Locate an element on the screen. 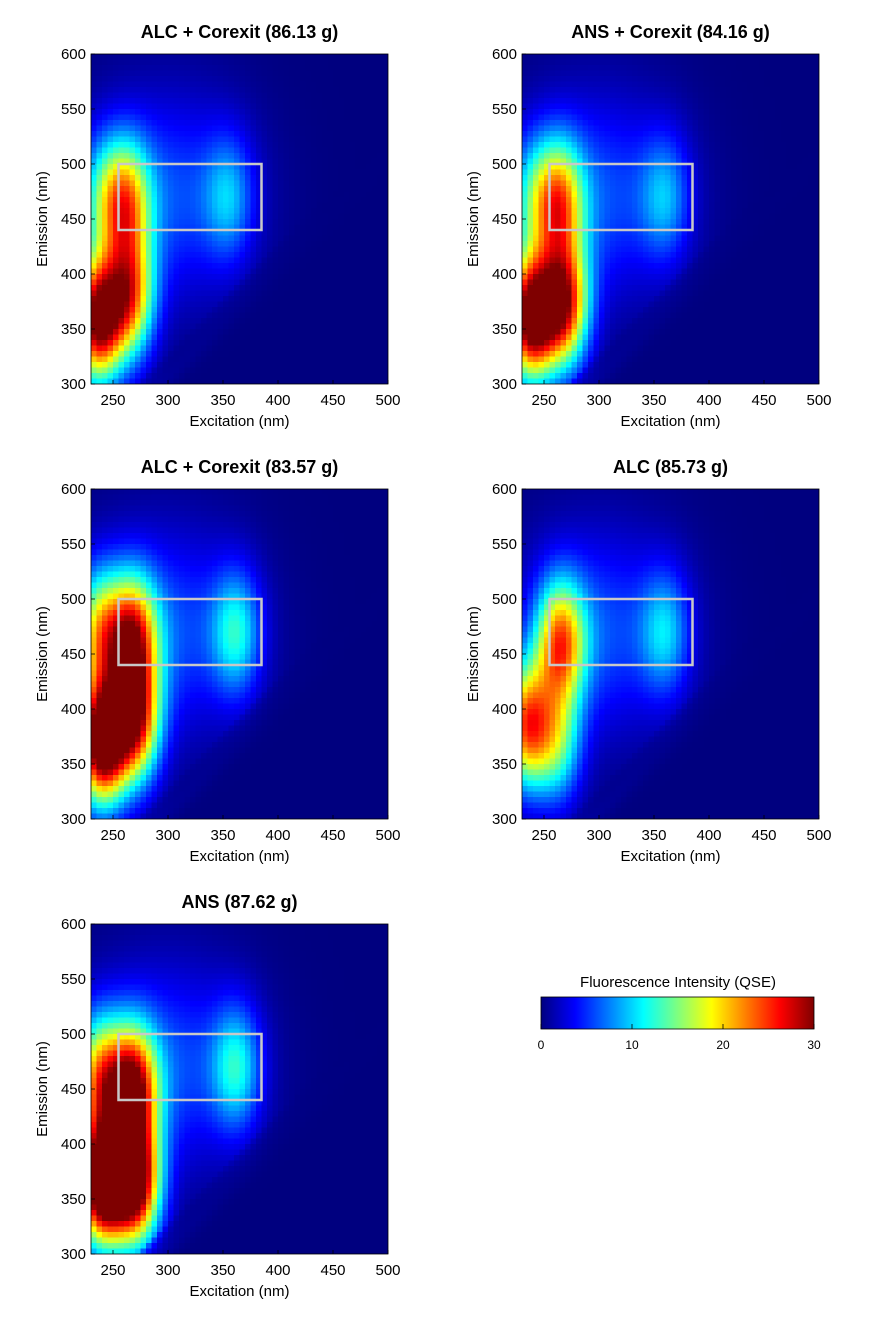  x-tick-label: 400 is located at coordinates (277, 400).